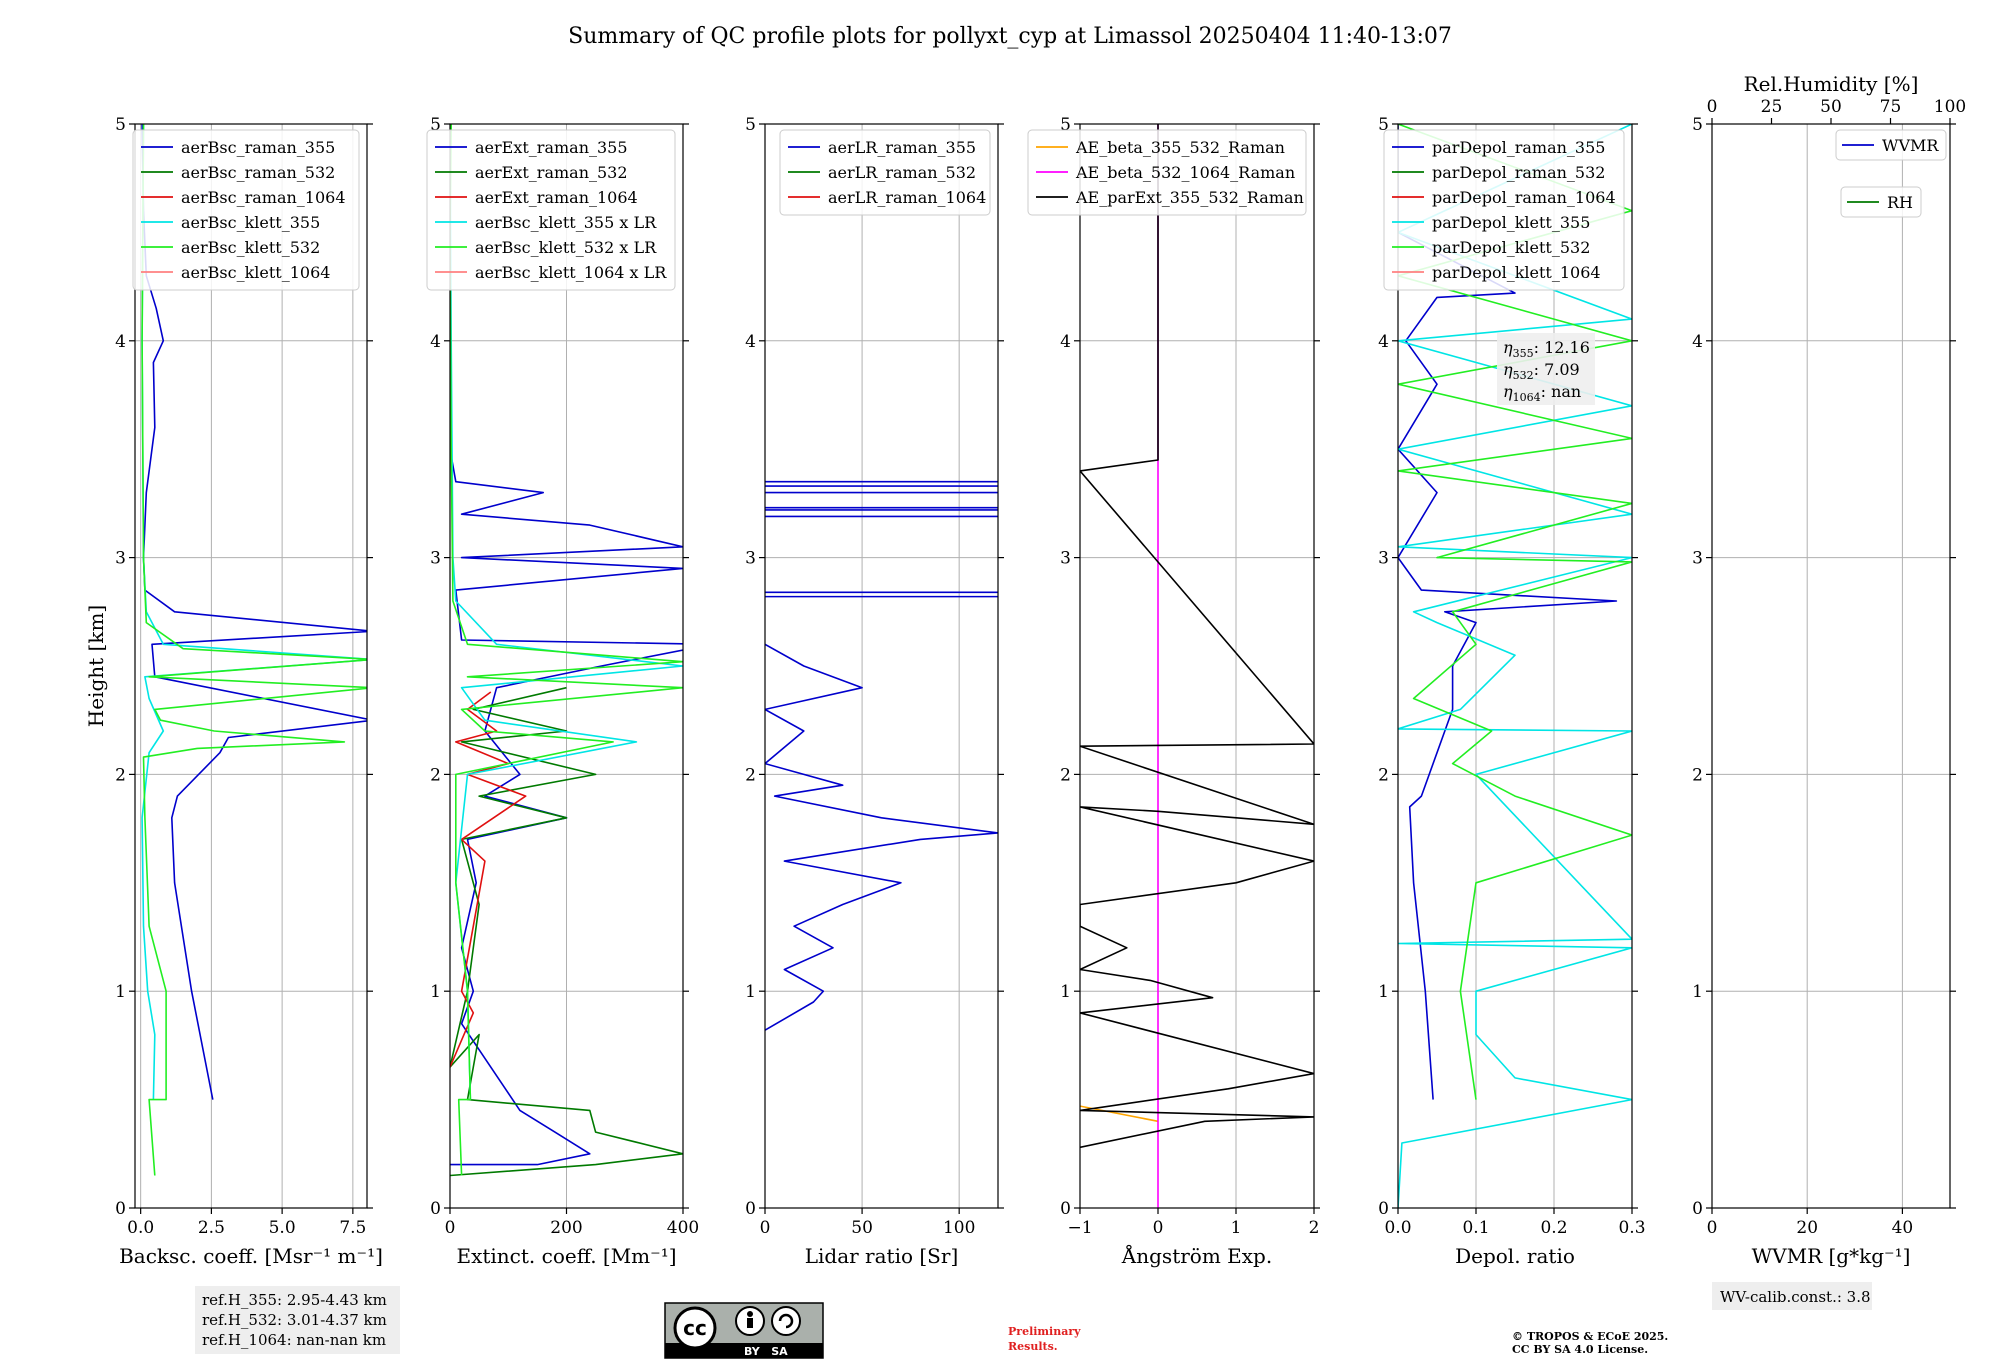 This screenshot has width=2000, height=1360. I want to click on legend-label: parDepol_klett_532, so click(1511, 247).